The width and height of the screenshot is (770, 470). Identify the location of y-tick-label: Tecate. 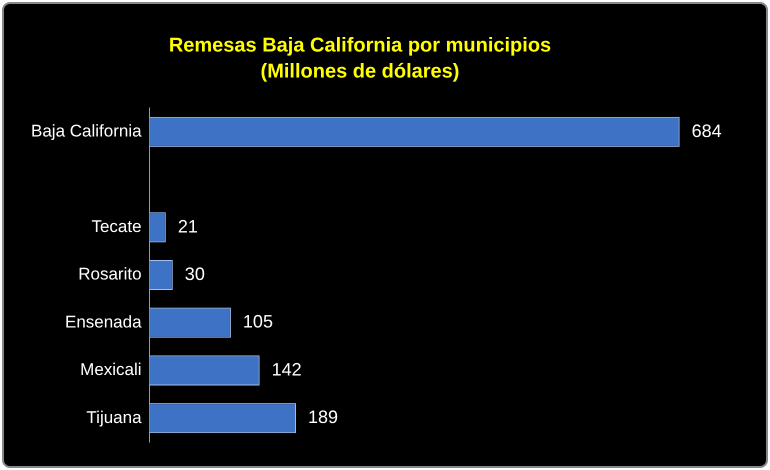
(116, 226).